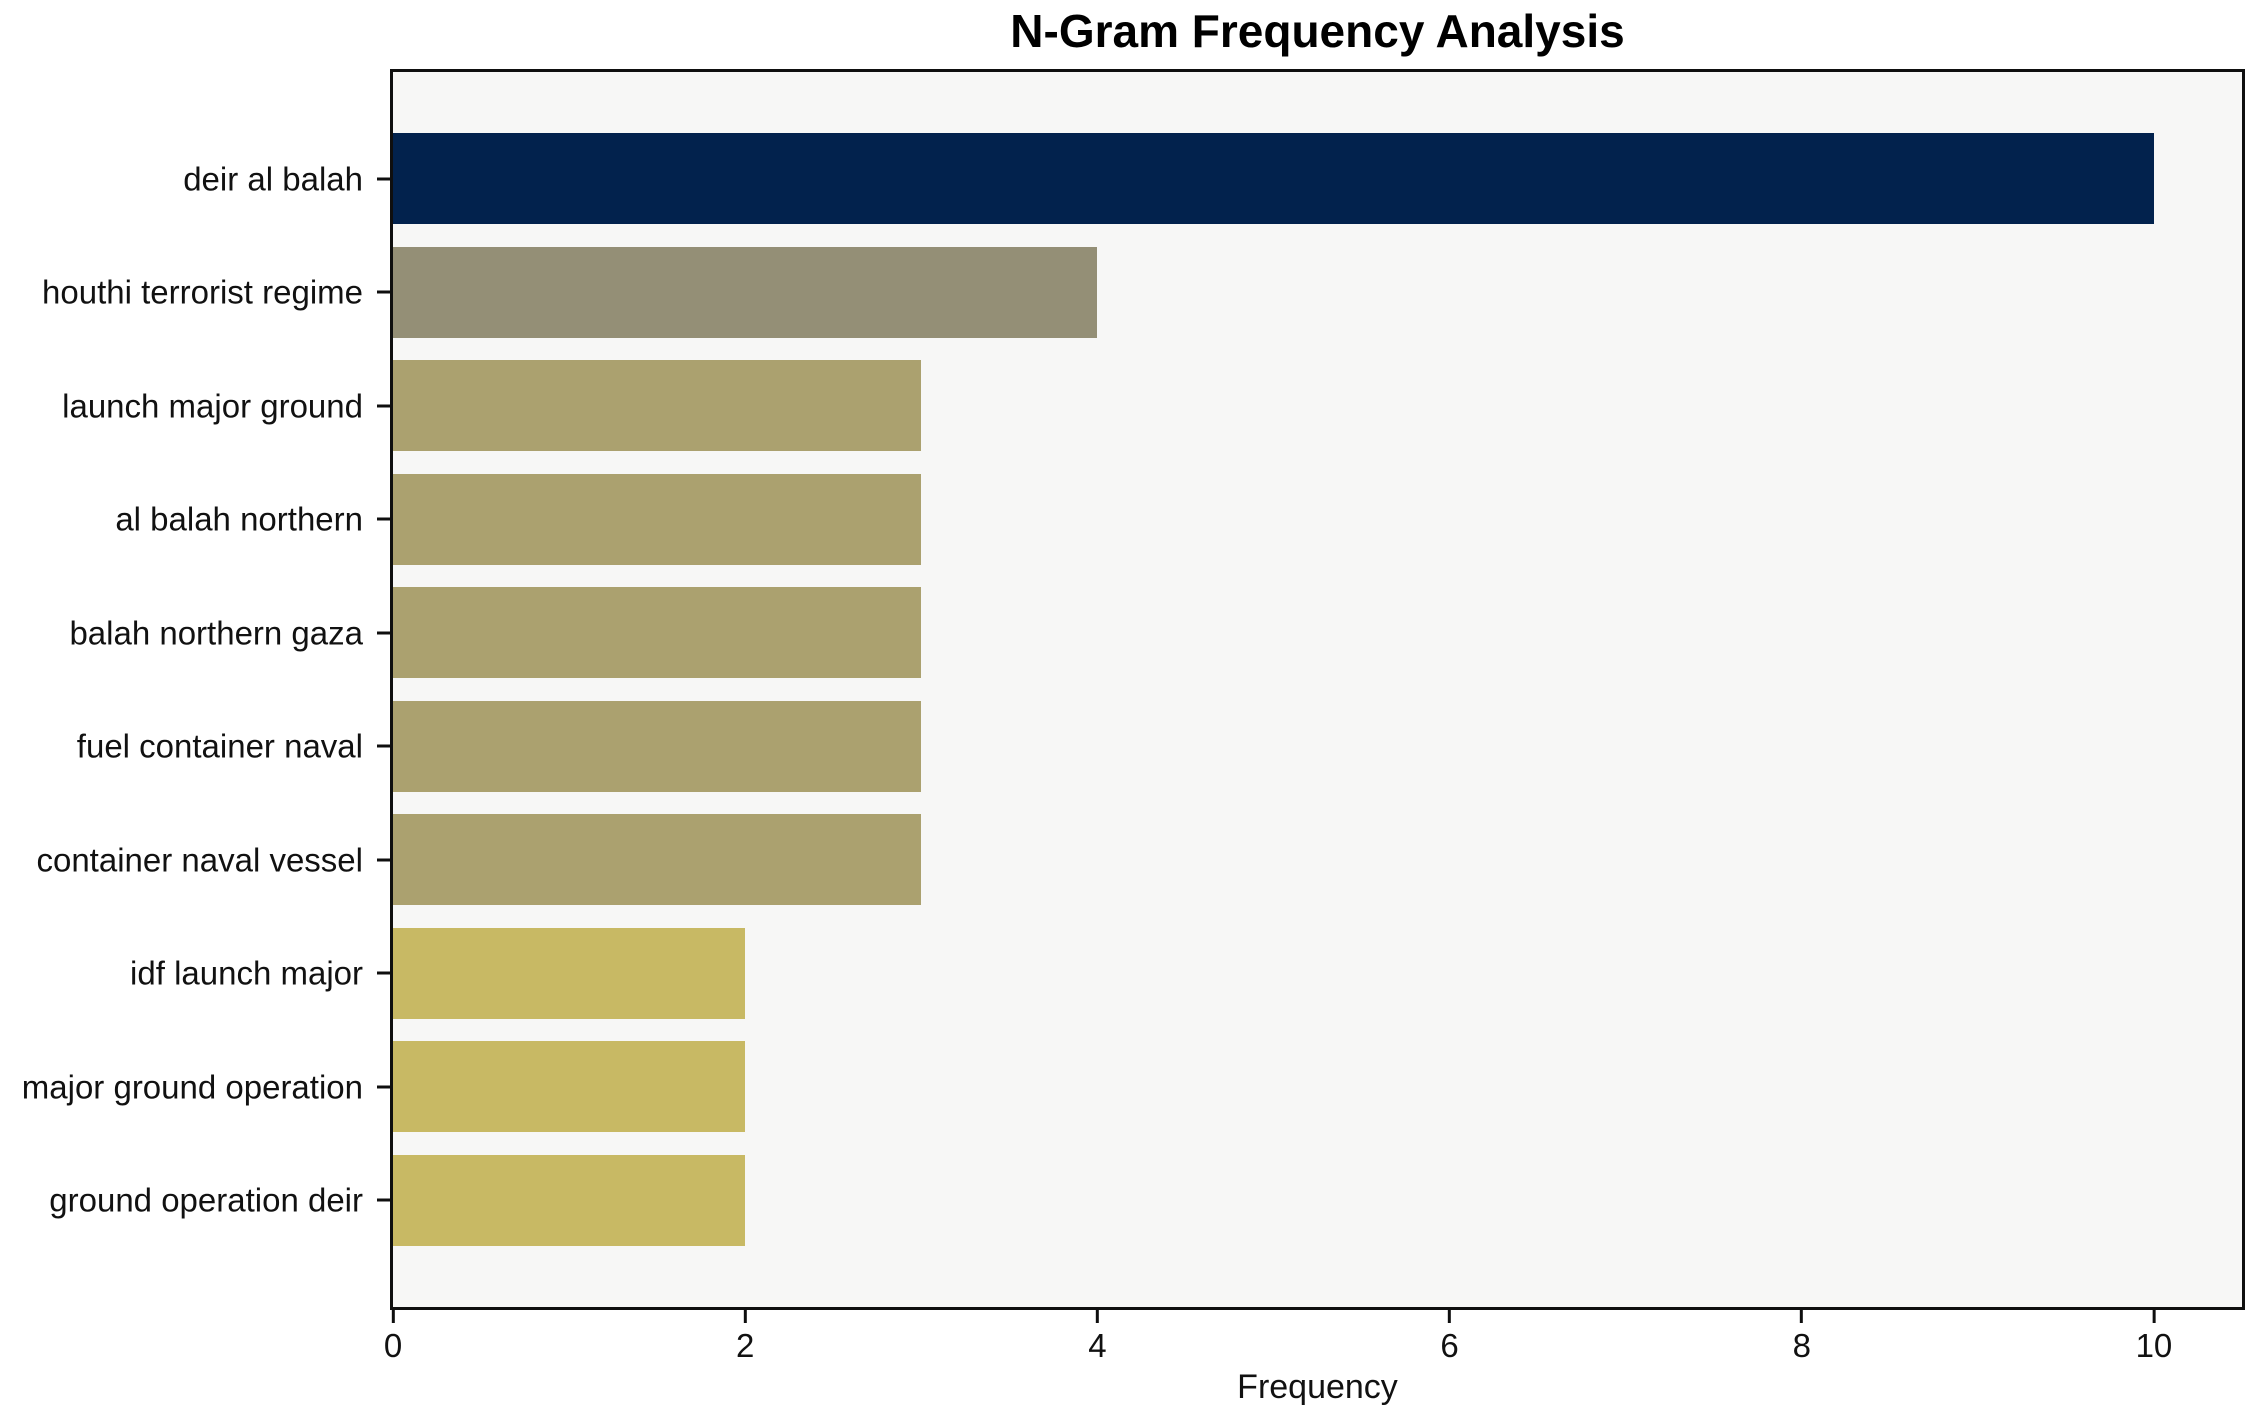 This screenshot has height=1414, width=2264. What do you see at coordinates (745, 1345) in the screenshot?
I see `x-tick-label: 2` at bounding box center [745, 1345].